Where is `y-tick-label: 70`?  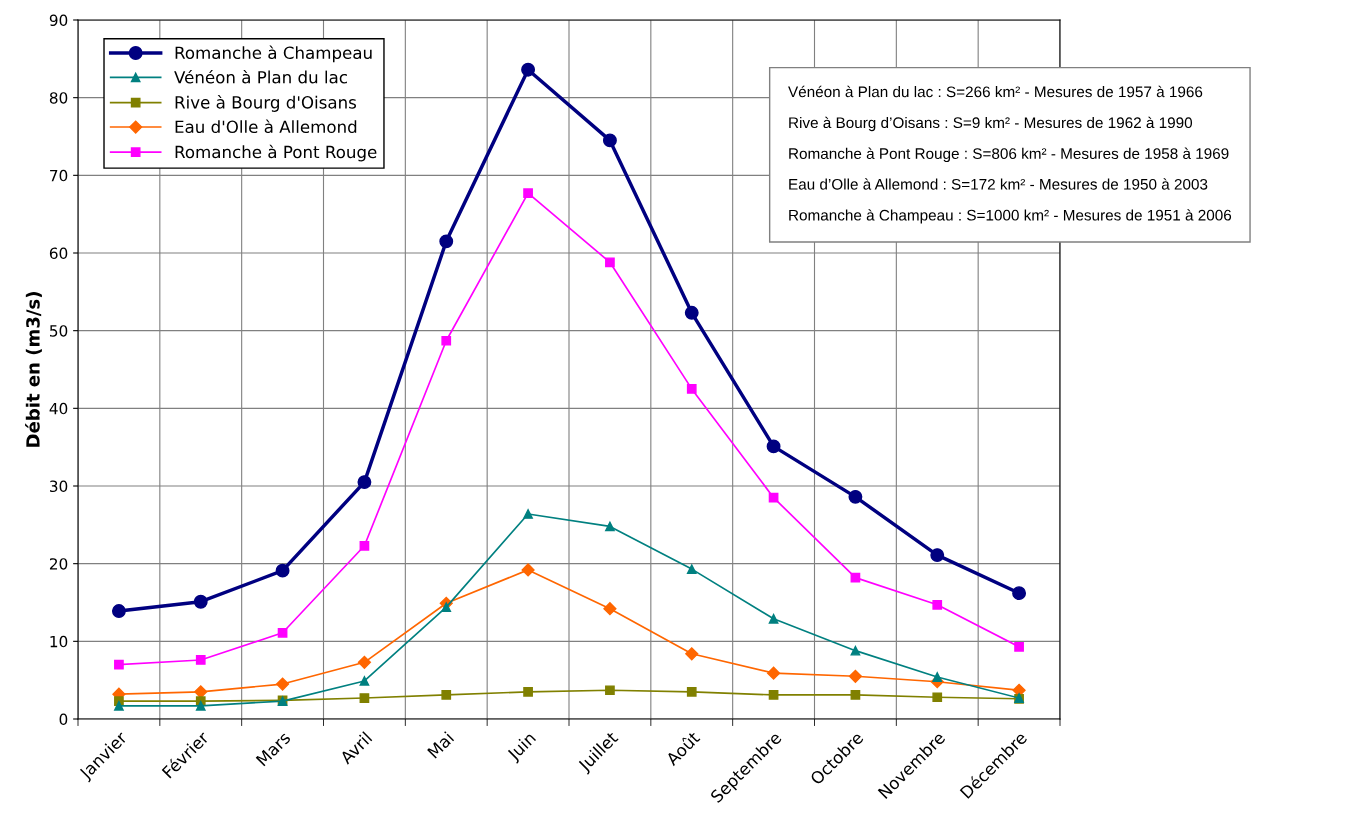 y-tick-label: 70 is located at coordinates (59, 175).